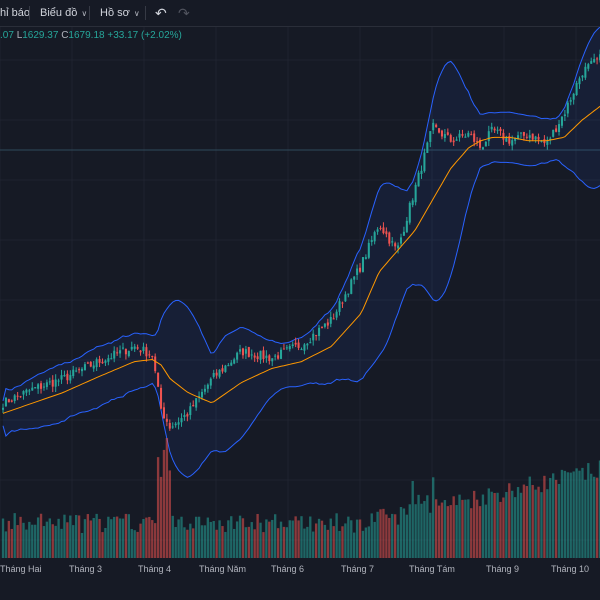 This screenshot has height=600, width=600. Describe the element at coordinates (184, 13) in the screenshot. I see `redo-icon: ↷` at that location.